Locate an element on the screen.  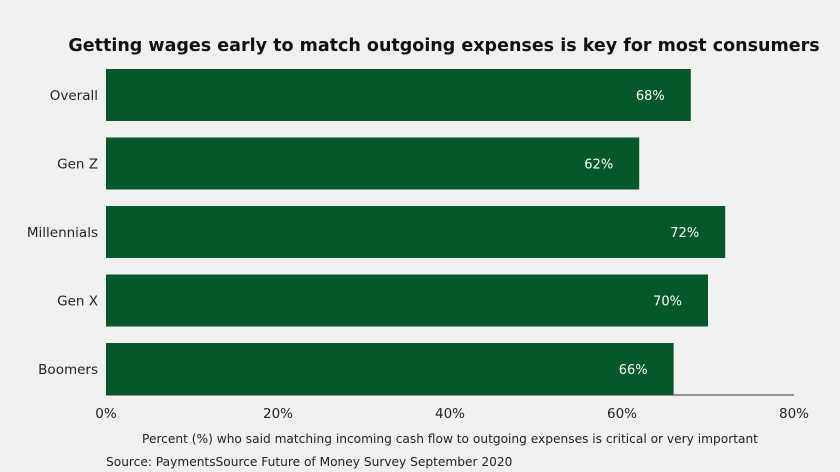
x-tick-labels-group: 0% 20% 40% 60% 80% is located at coordinates (452, 414).